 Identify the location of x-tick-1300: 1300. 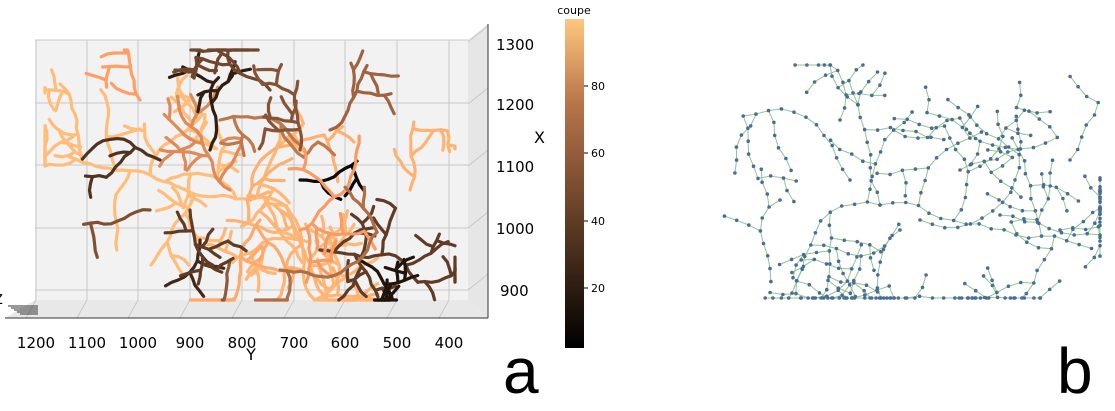
(515, 45).